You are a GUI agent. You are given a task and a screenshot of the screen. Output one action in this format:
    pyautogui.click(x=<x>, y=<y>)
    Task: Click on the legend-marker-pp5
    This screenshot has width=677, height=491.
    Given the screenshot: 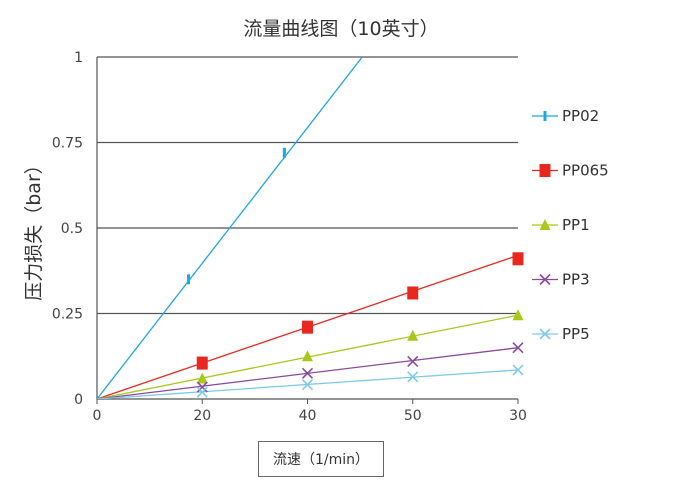 What is the action you would take?
    pyautogui.click(x=545, y=334)
    